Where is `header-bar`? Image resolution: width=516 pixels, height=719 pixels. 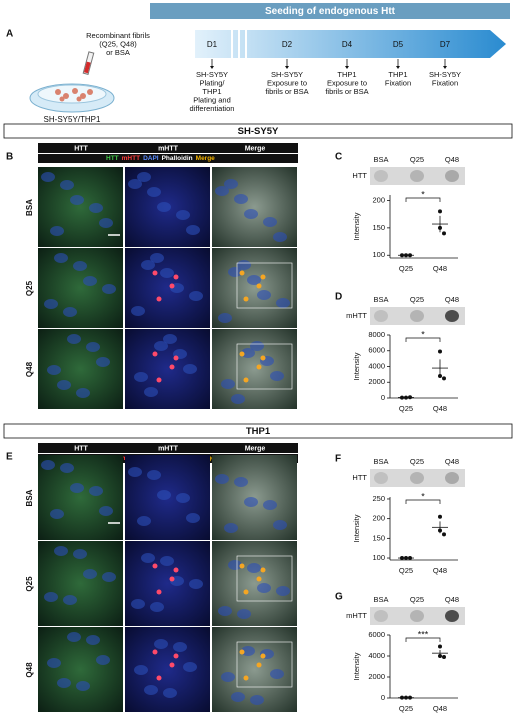
header-bar is located at coordinates (330, 11).